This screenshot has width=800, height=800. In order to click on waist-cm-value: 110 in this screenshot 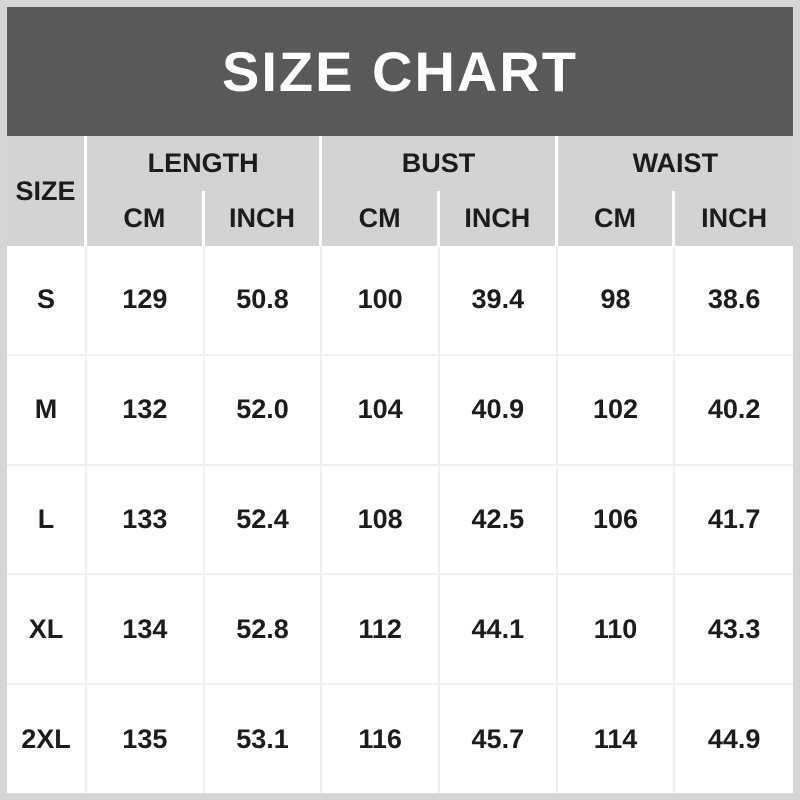, I will do `click(617, 629)`.